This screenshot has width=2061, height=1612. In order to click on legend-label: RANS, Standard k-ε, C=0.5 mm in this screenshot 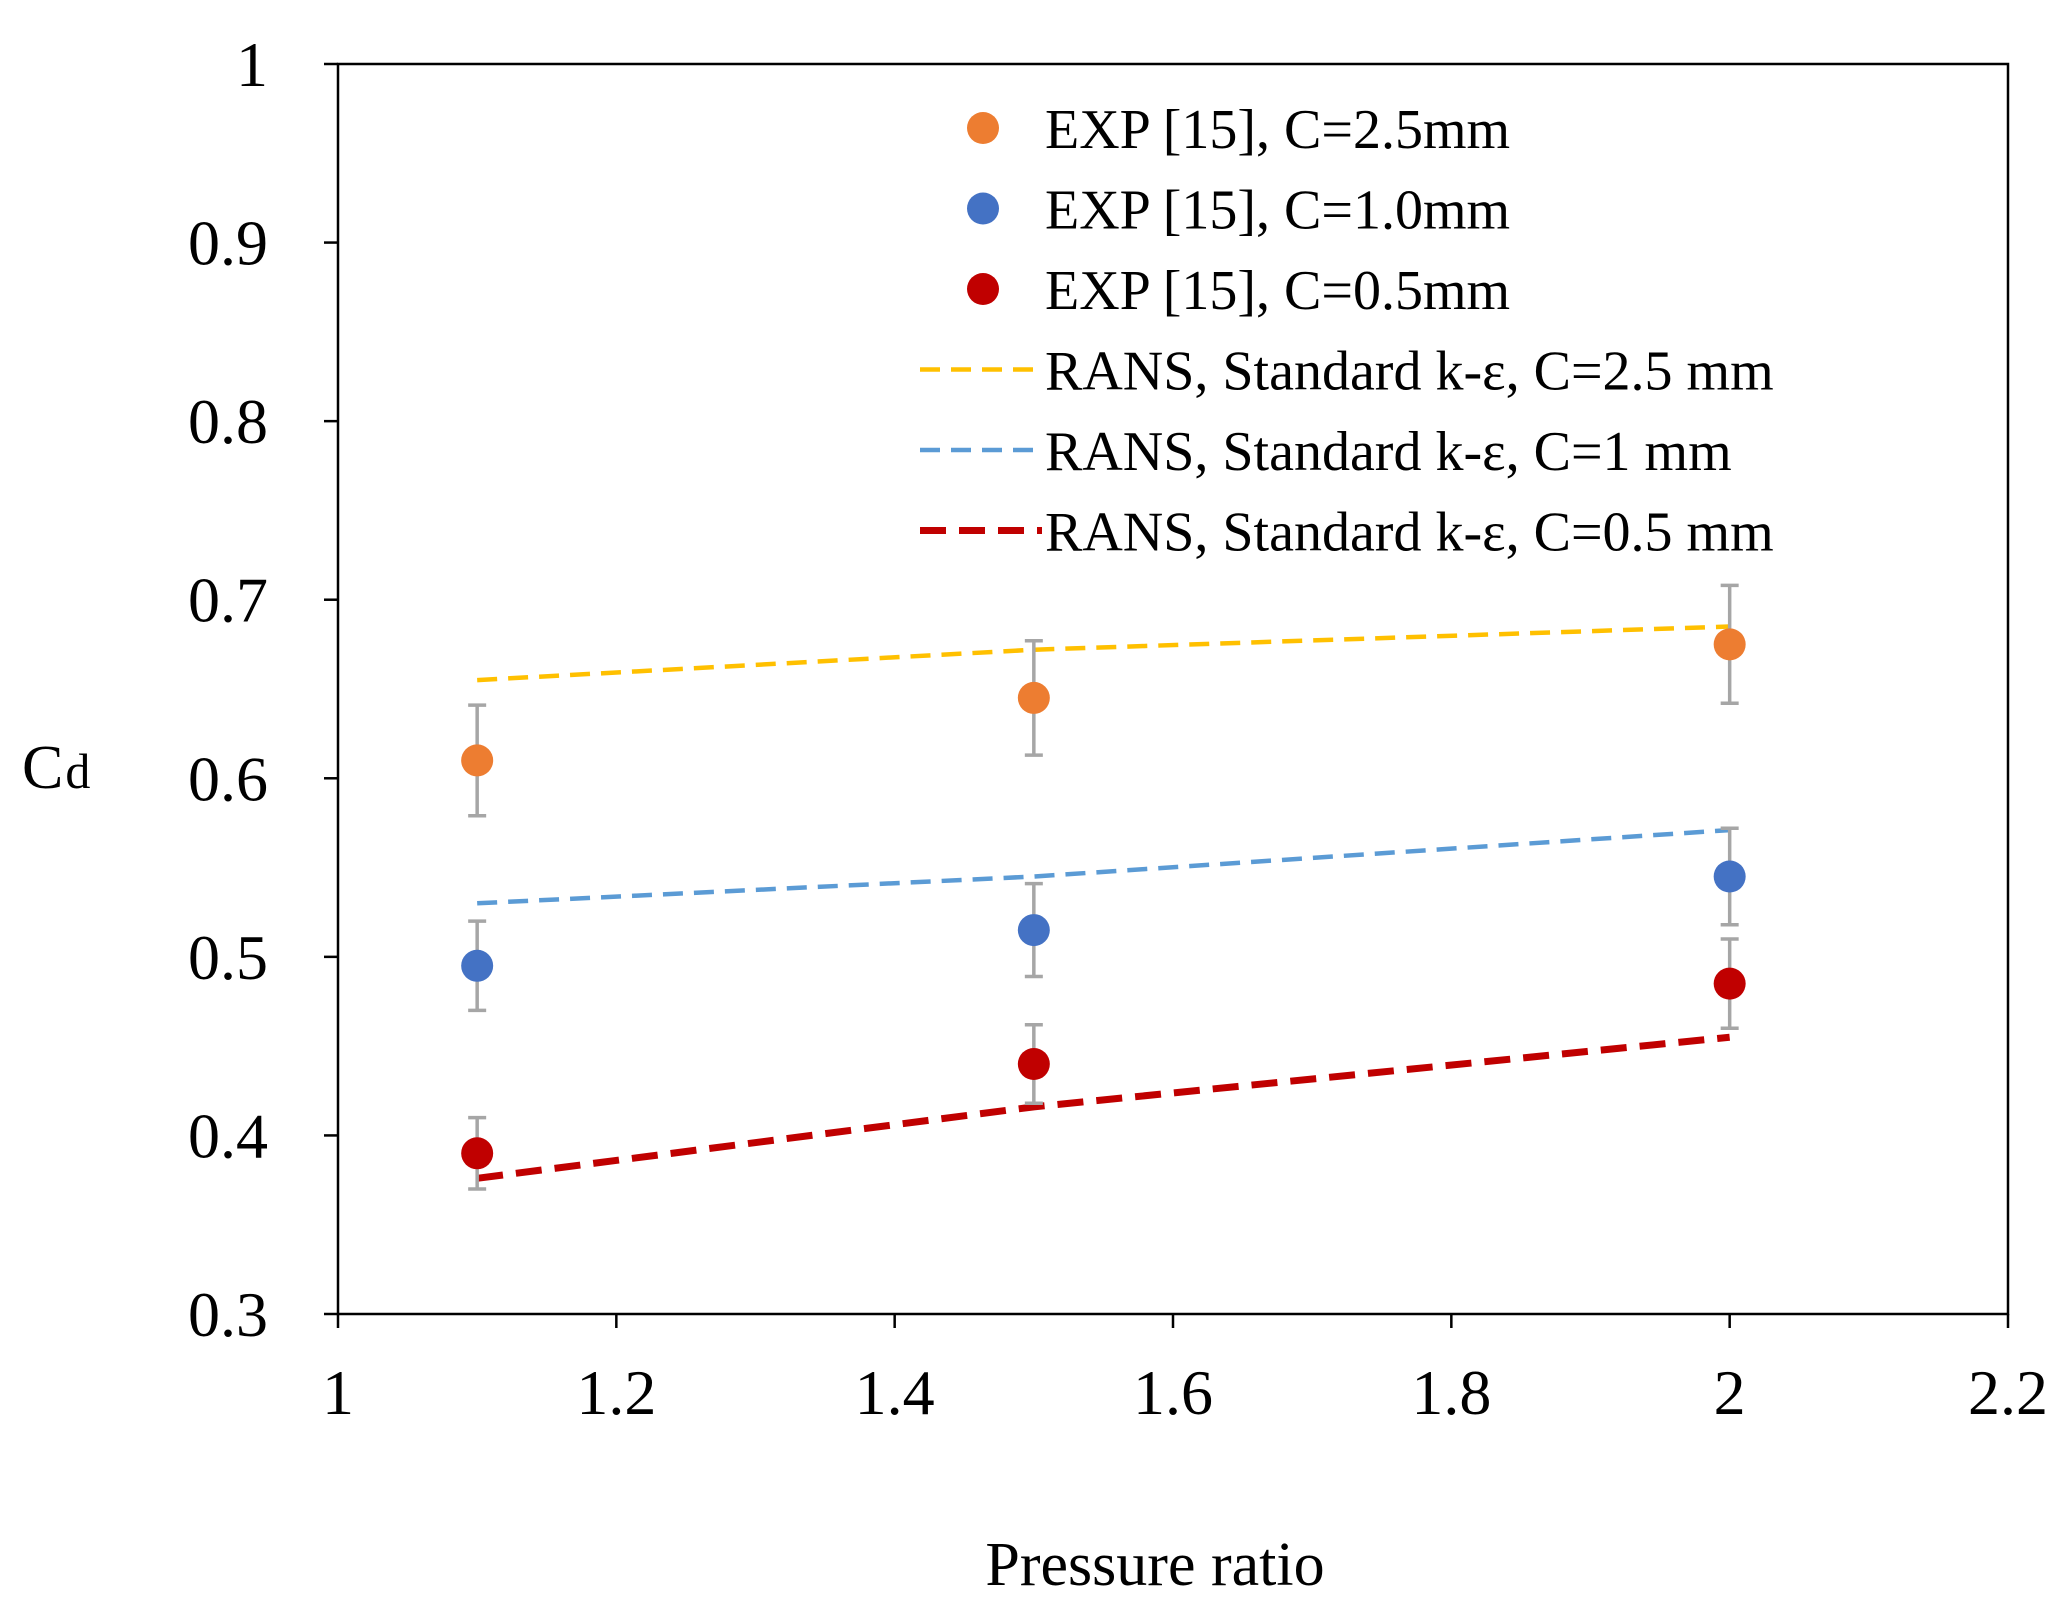, I will do `click(1409, 533)`.